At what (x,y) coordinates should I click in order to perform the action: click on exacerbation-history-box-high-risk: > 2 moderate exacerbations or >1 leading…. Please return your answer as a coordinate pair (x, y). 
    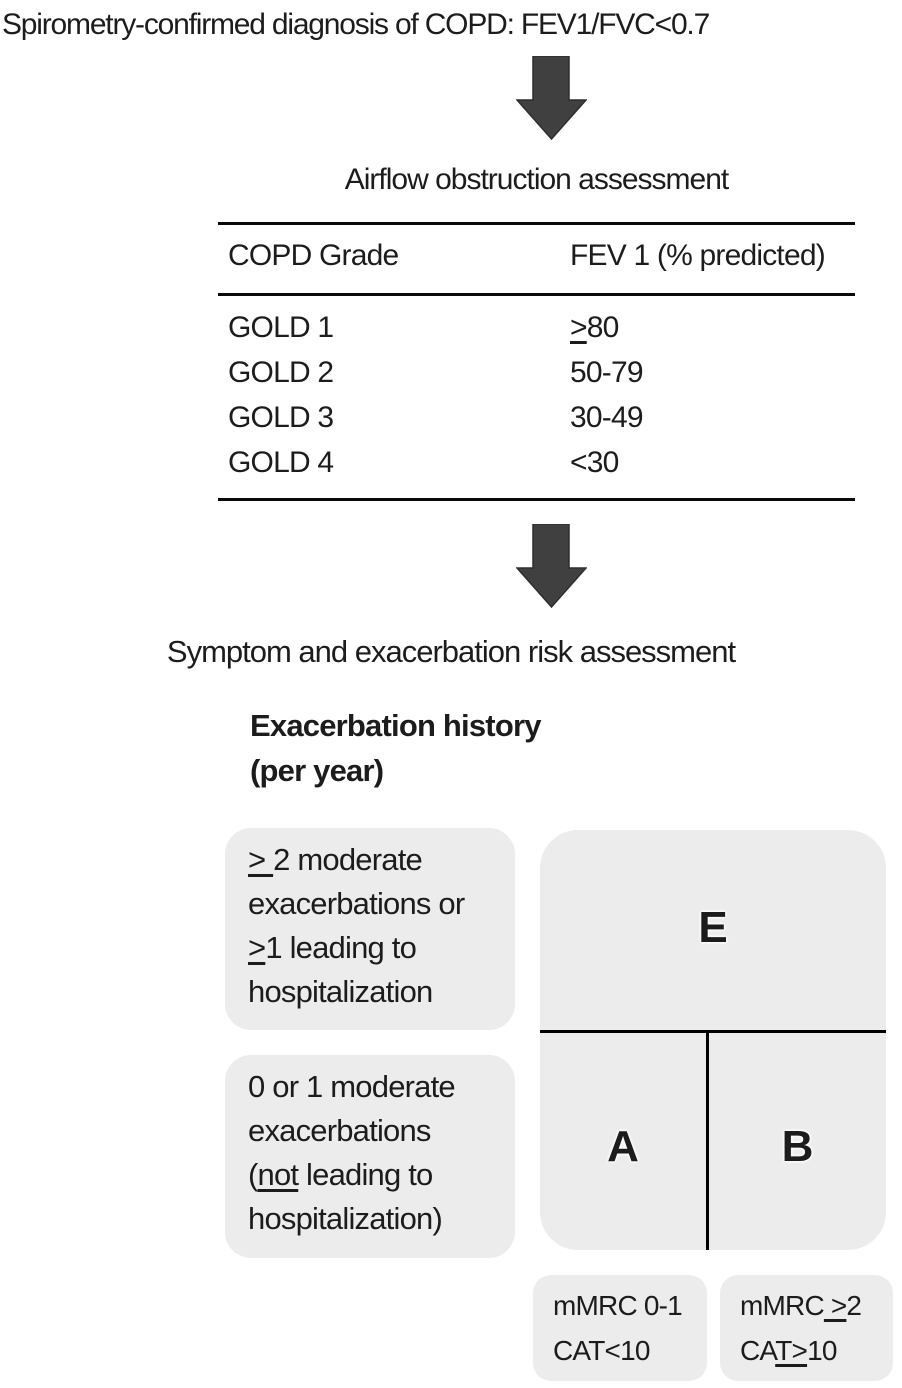
    Looking at the image, I should click on (370, 929).